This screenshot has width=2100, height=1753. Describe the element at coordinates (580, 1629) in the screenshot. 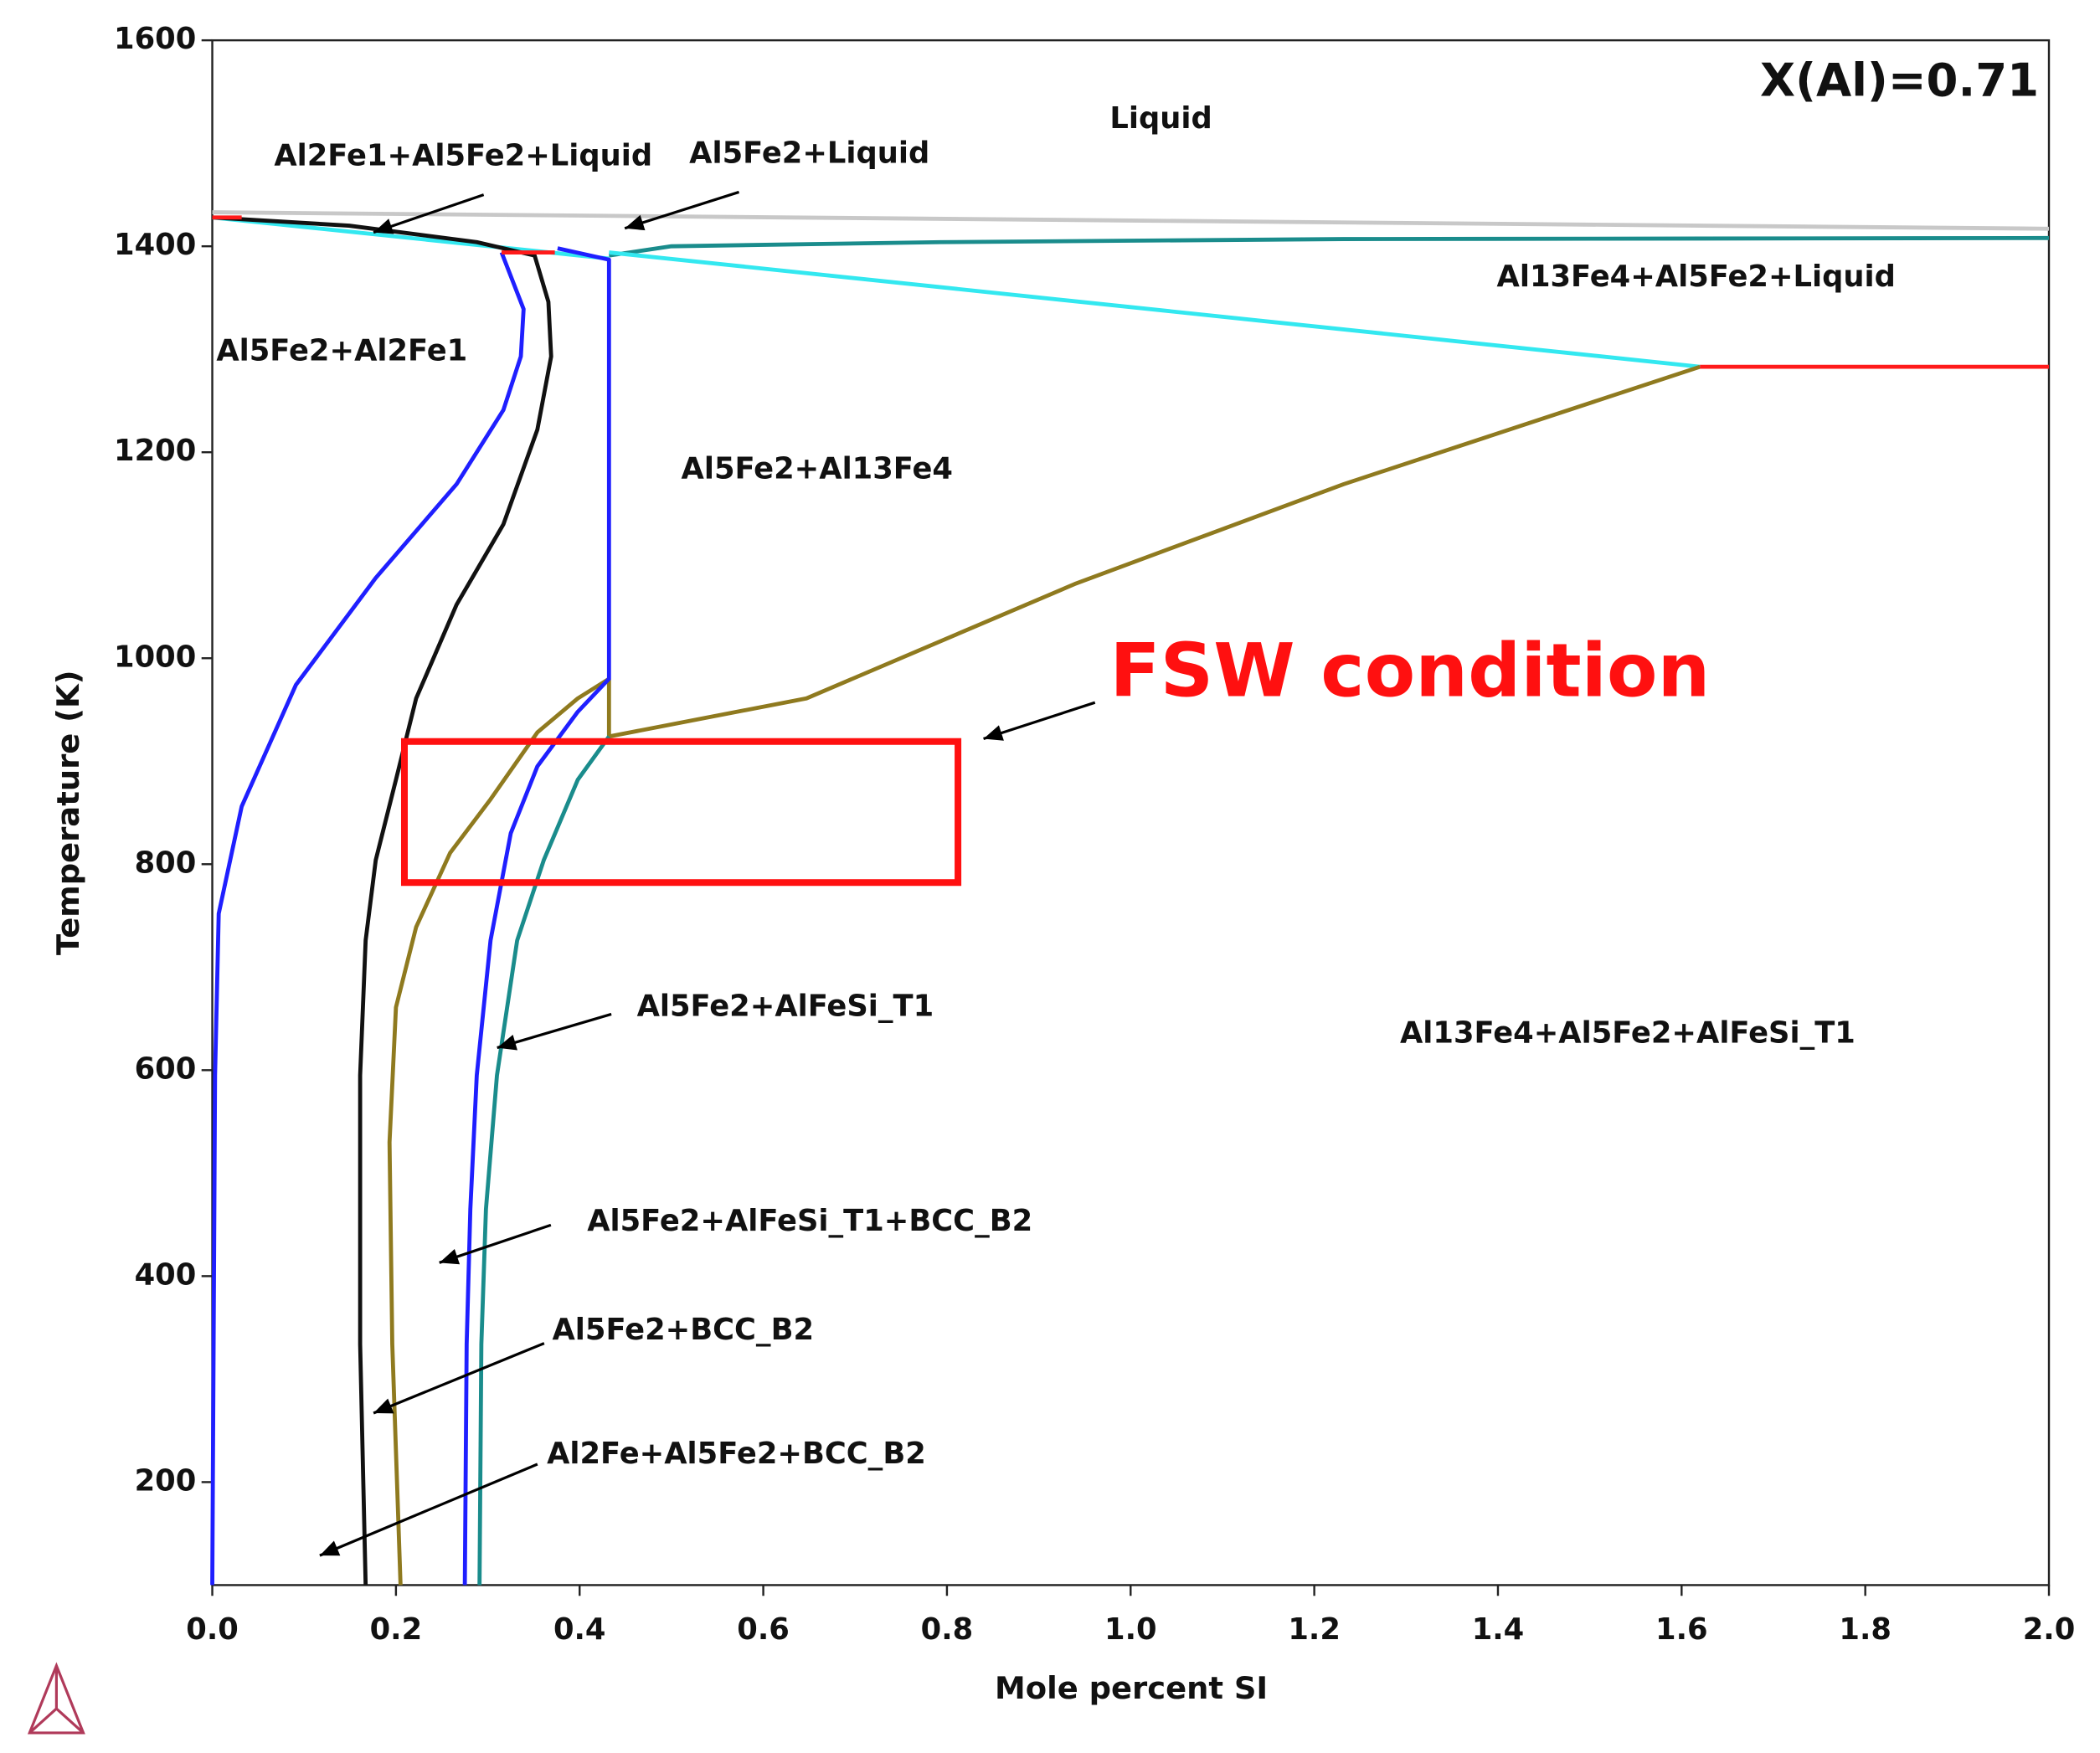

I see `x-tick-label: 0.4` at that location.